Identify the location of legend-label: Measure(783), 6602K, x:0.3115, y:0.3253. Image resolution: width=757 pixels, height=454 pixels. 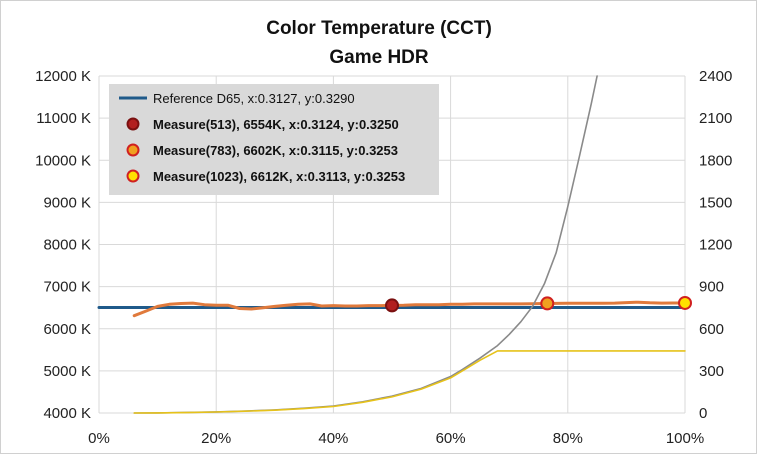
(275, 150).